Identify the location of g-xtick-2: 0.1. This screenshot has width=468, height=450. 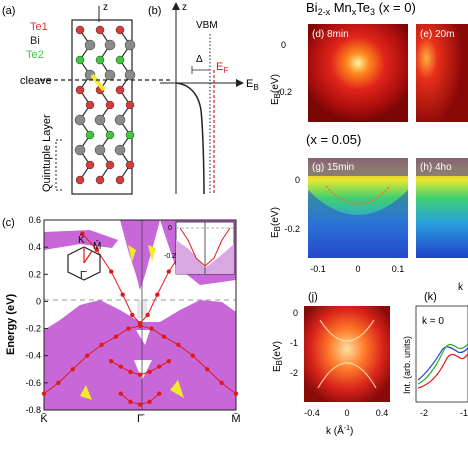
(398, 269).